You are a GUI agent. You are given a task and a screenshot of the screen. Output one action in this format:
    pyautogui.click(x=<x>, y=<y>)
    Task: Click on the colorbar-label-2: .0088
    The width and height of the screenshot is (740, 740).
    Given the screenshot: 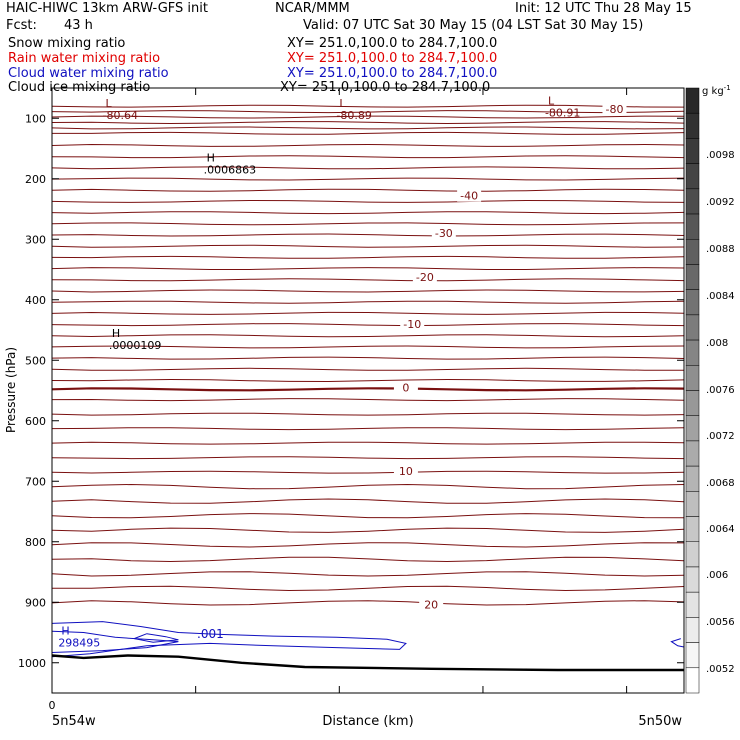 What is the action you would take?
    pyautogui.click(x=720, y=249)
    